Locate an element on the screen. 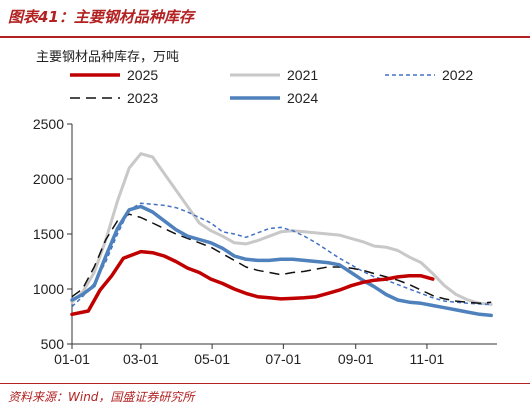 The width and height of the screenshot is (530, 414). y-tick-label: 1500 is located at coordinates (48, 234).